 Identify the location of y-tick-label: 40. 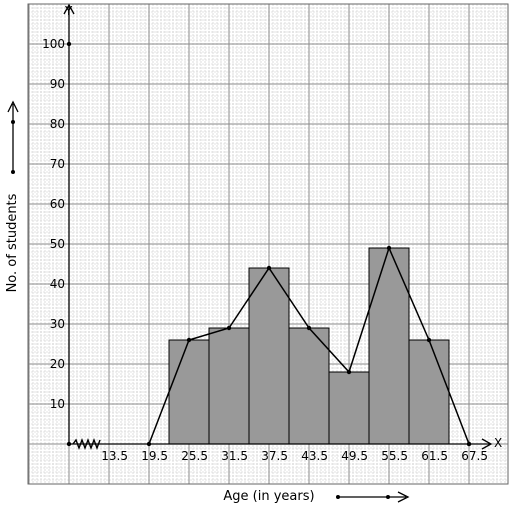
(57, 284).